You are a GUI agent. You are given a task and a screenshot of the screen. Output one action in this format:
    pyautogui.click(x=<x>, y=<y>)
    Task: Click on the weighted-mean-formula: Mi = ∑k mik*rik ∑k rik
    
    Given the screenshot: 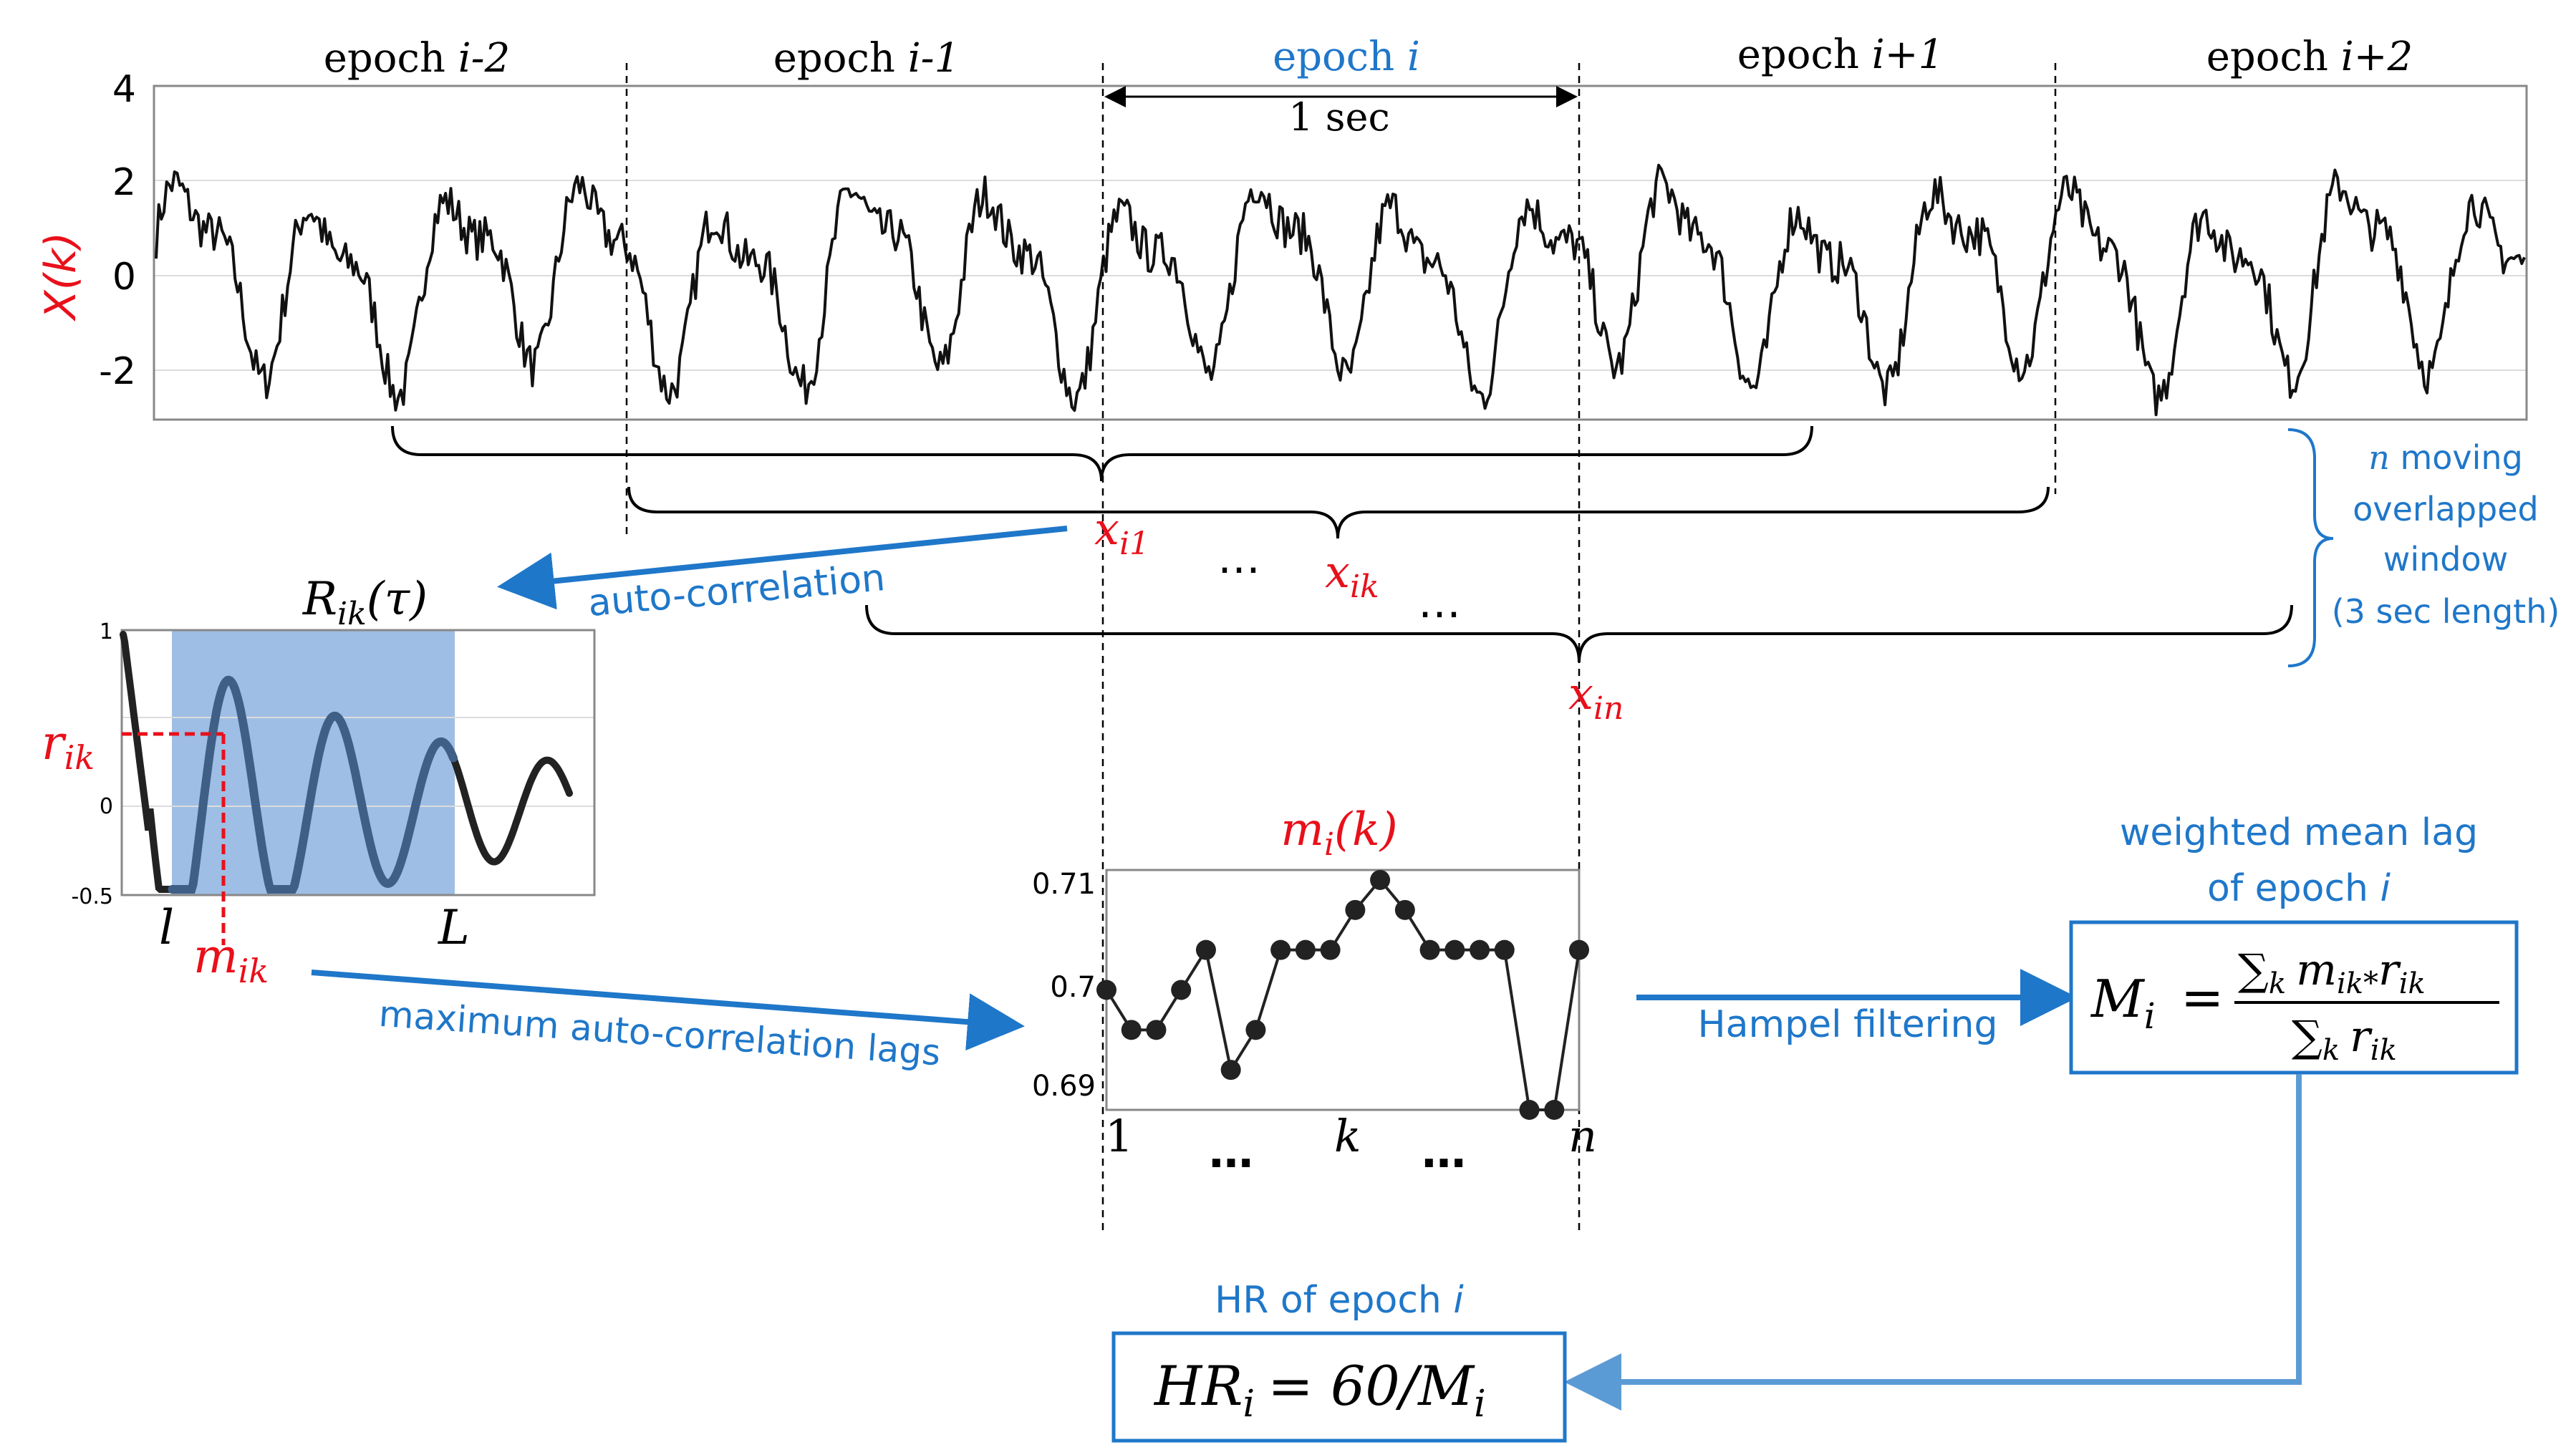 What is the action you would take?
    pyautogui.click(x=2294, y=1006)
    